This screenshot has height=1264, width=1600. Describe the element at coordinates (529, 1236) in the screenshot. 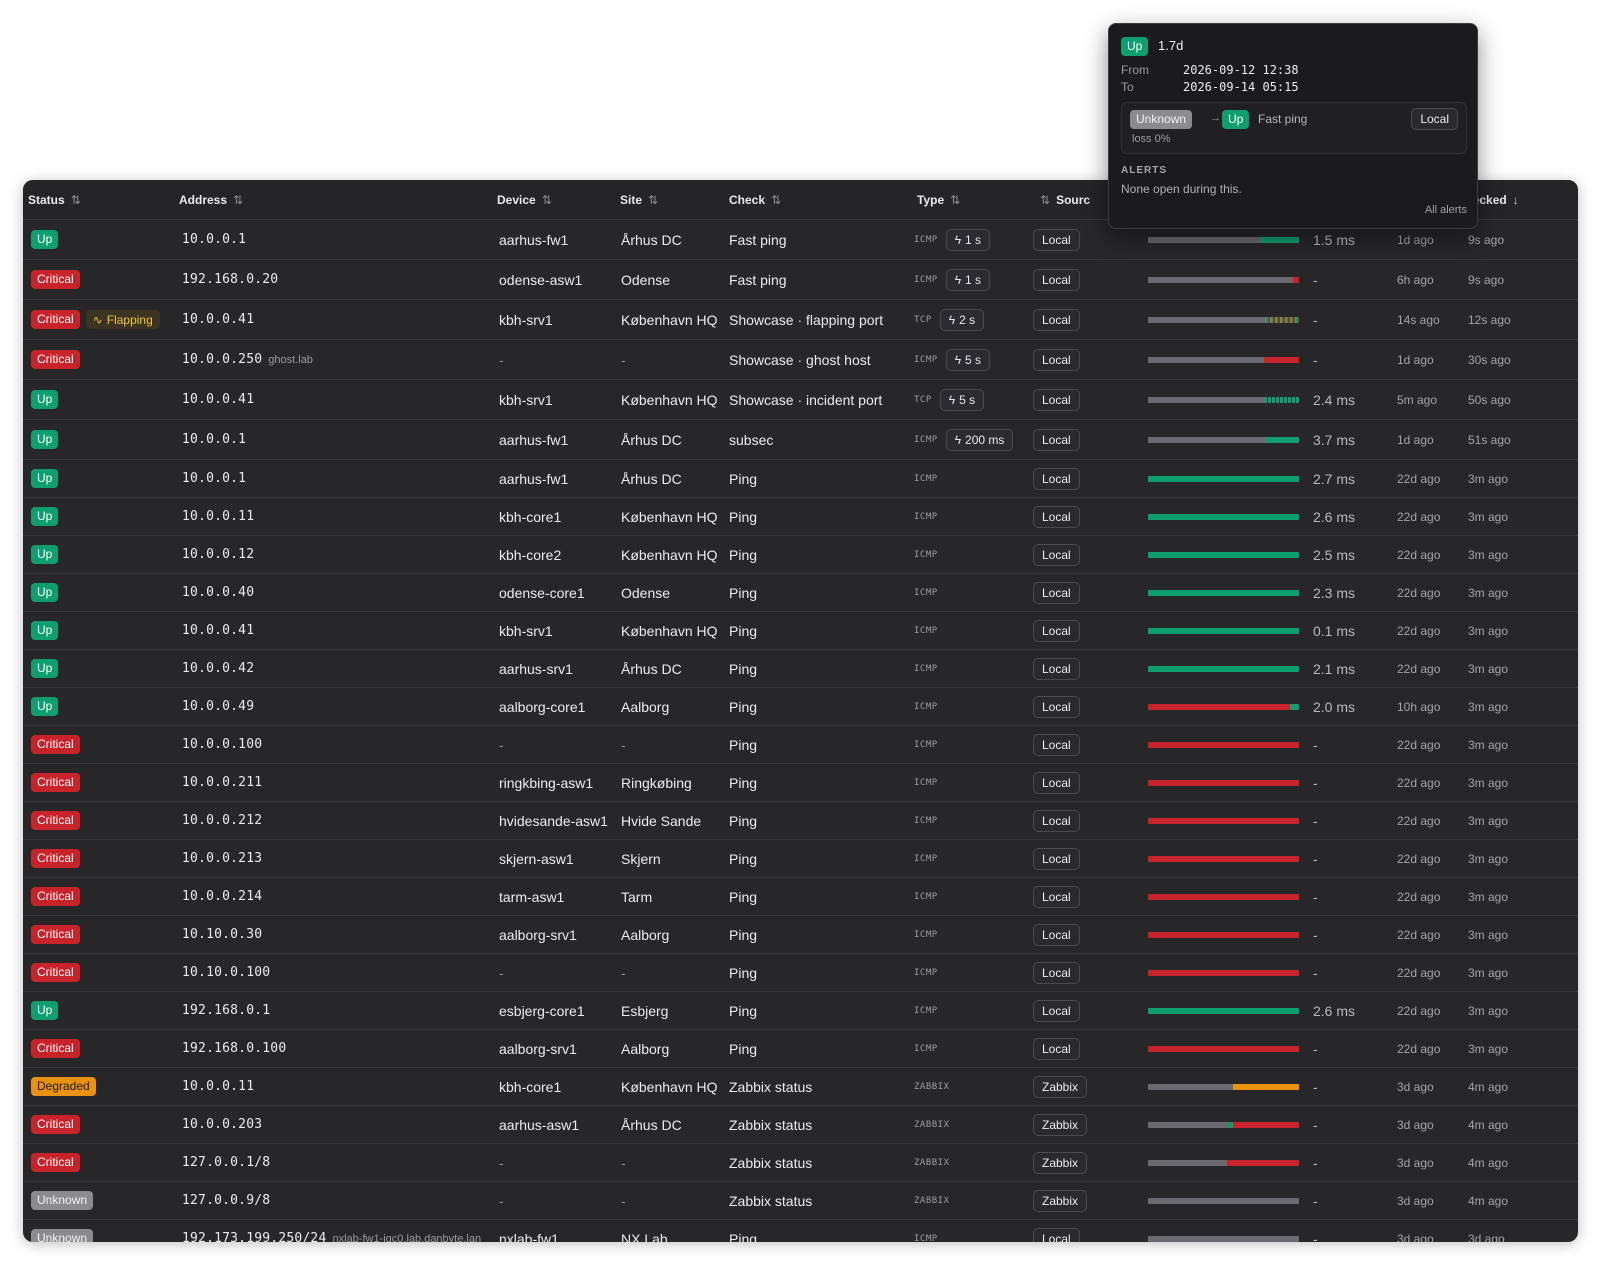

I see `device-name: nxlab-fw1` at that location.